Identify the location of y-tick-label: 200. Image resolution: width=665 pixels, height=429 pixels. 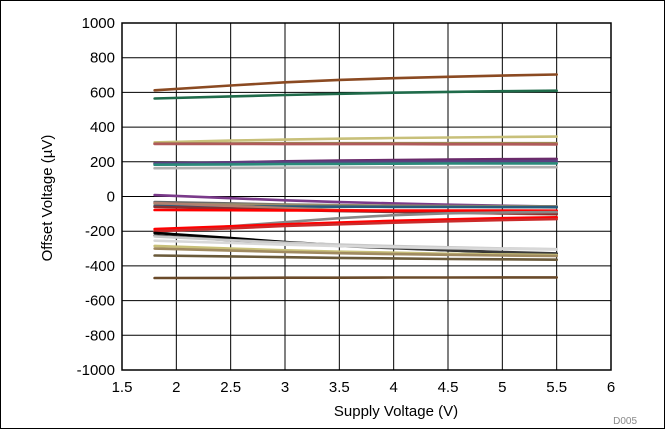
(102, 162).